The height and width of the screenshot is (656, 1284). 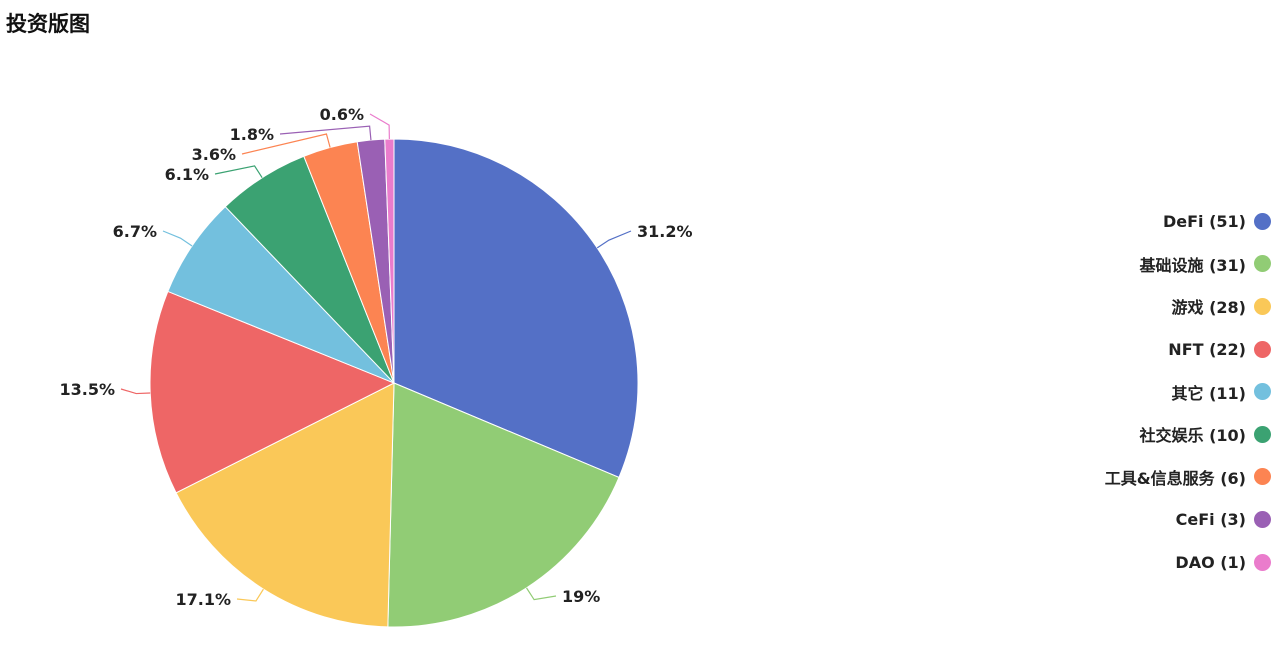 I want to click on legend-label: DeFi (51), so click(x=1204, y=221).